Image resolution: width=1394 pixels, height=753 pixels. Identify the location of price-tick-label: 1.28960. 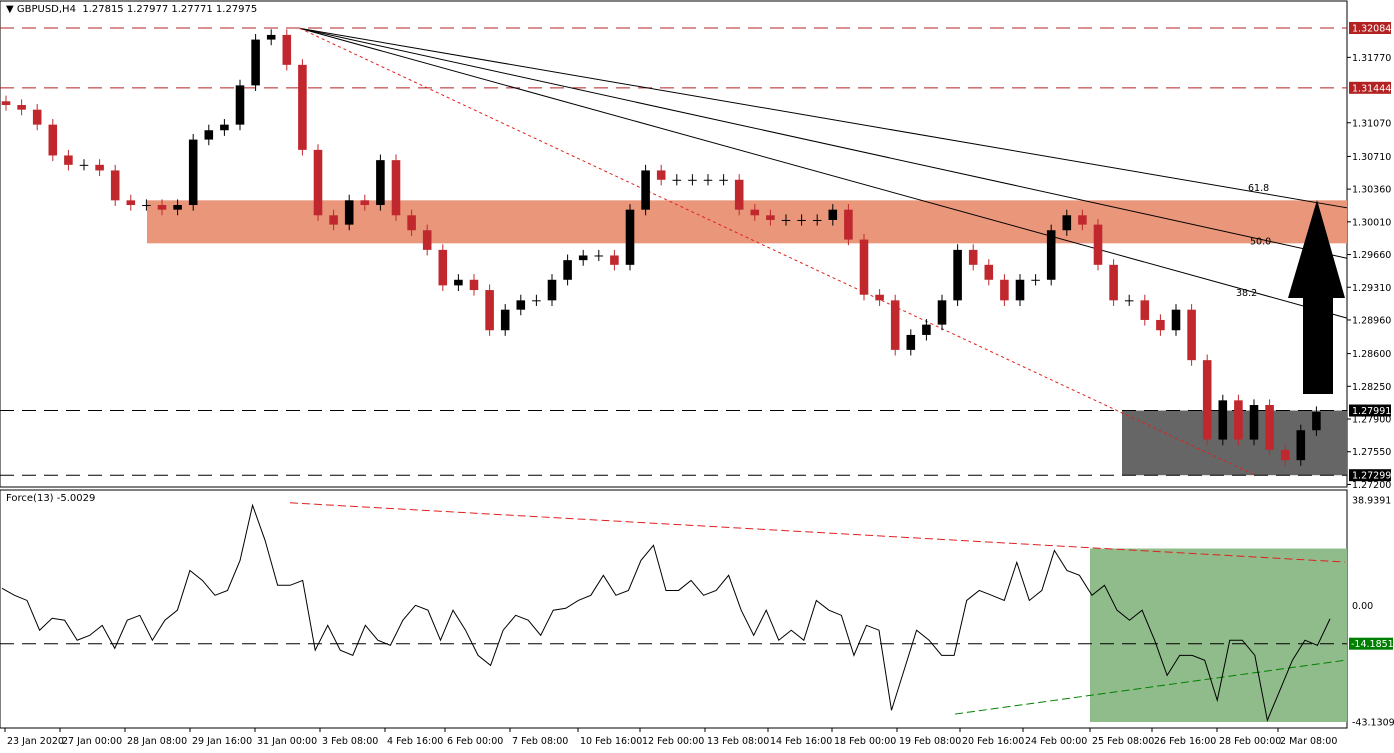
(1371, 320).